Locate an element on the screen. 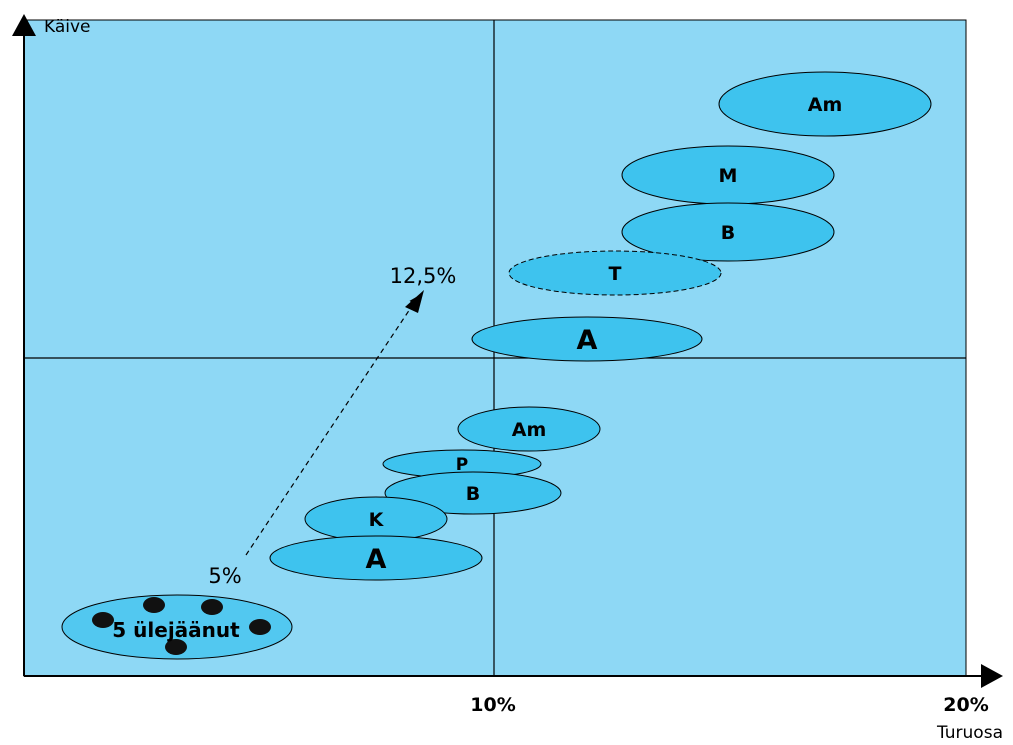 Image resolution: width=1013 pixels, height=745 pixels. growth-end-label: 12,5% is located at coordinates (423, 276).